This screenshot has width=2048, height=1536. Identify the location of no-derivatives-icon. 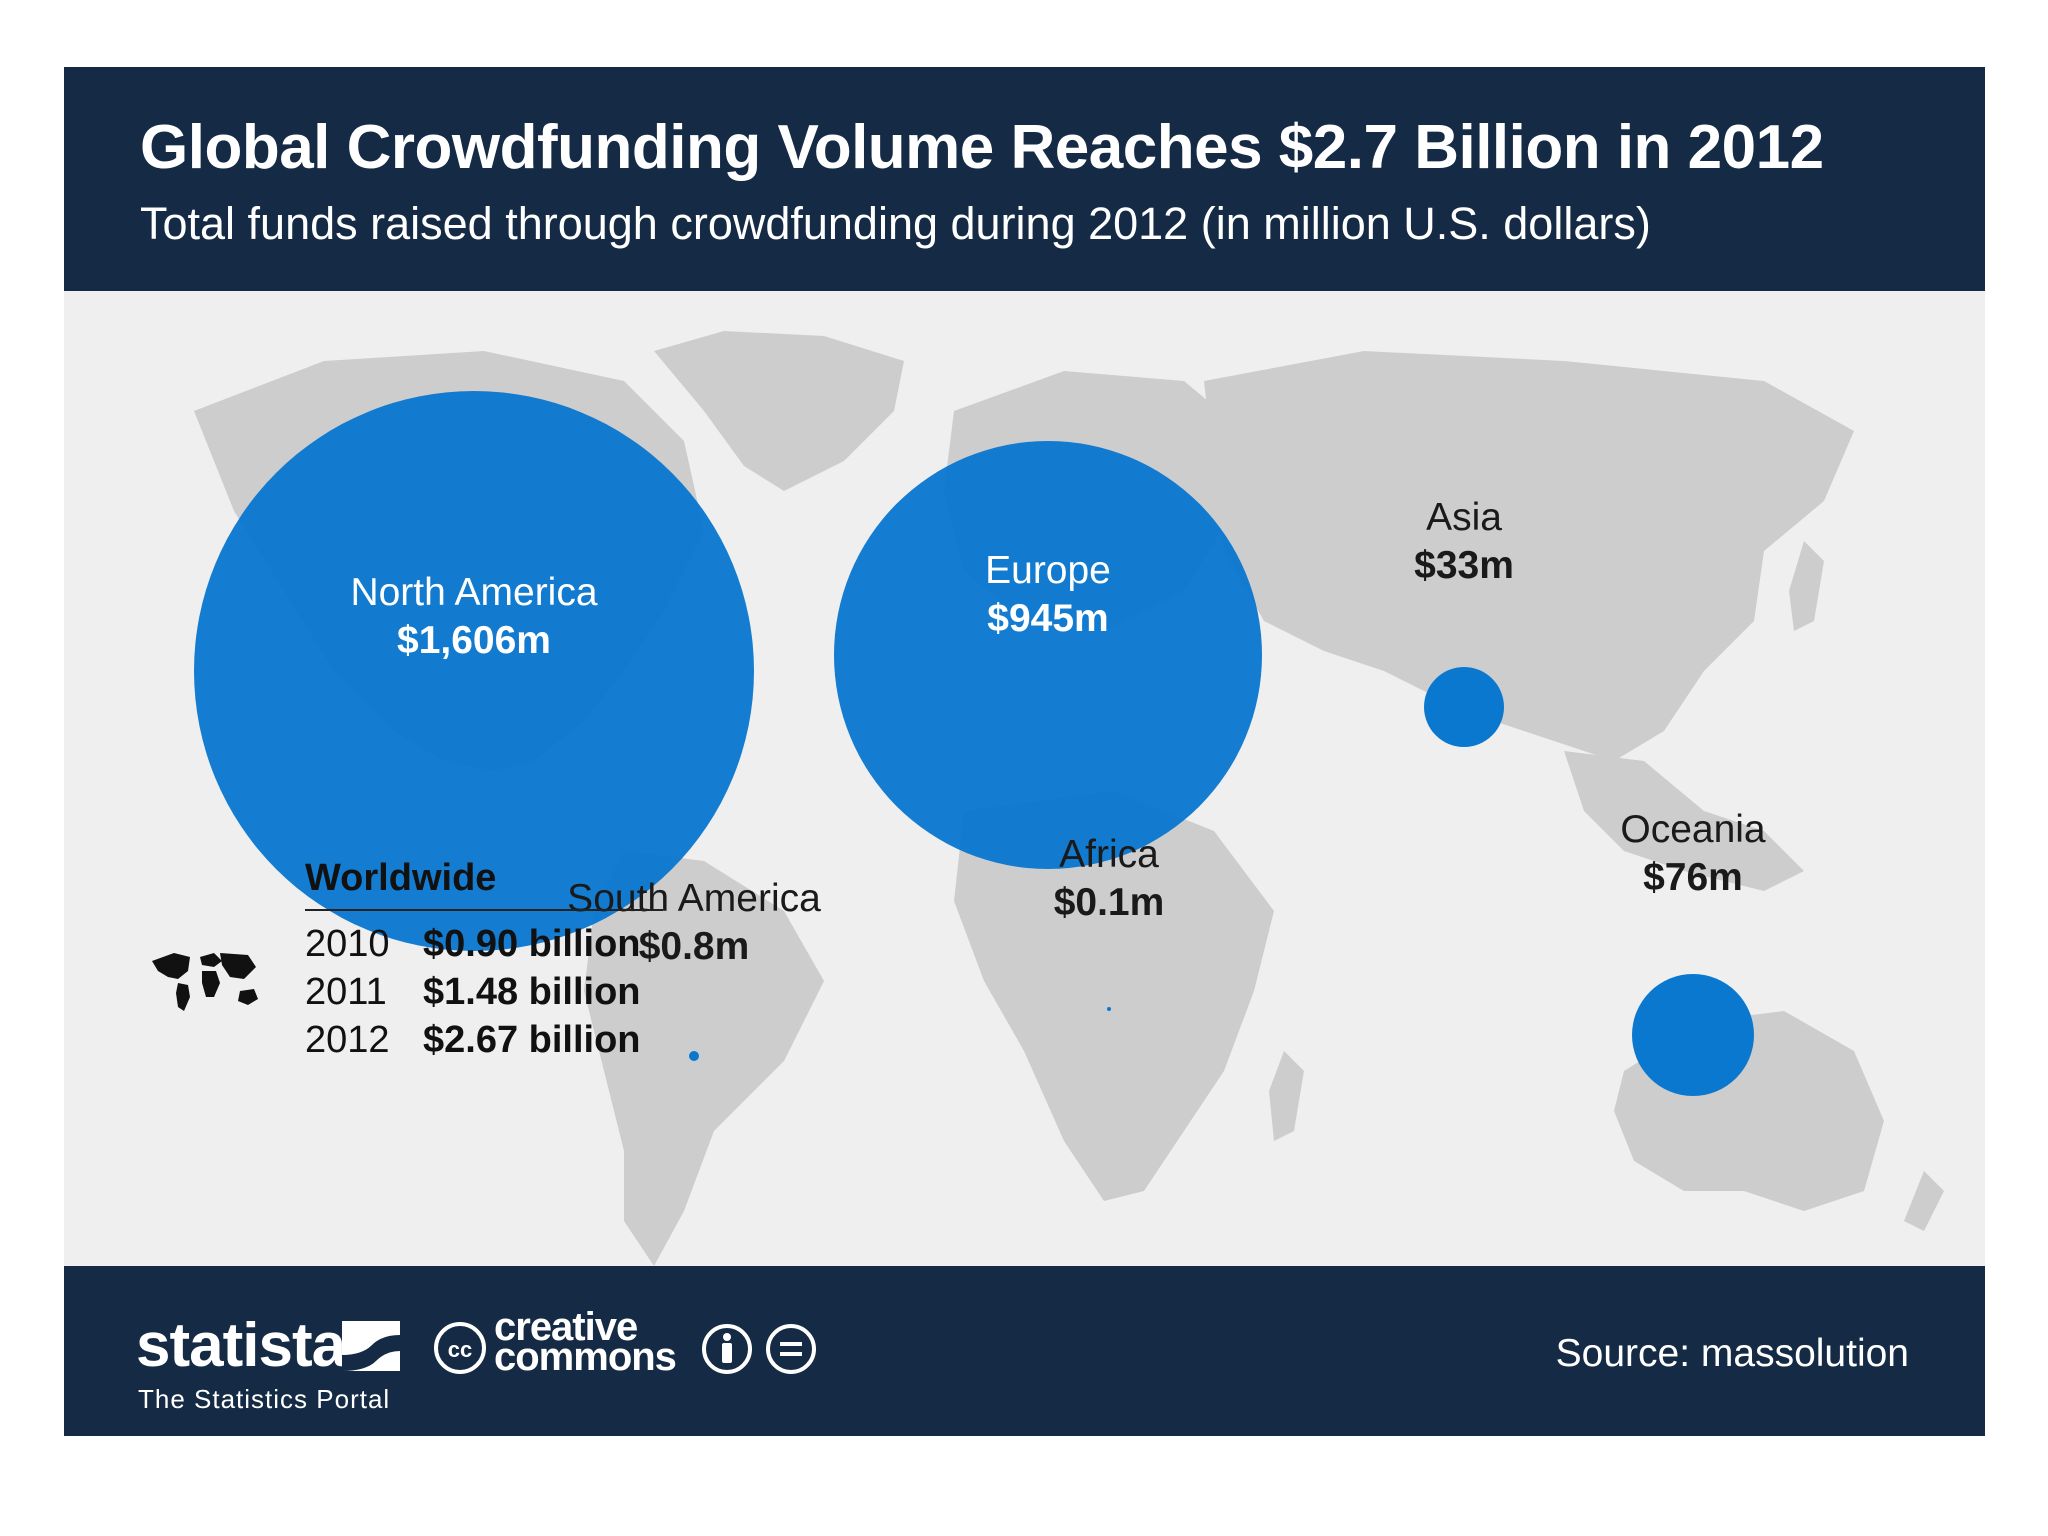
(791, 1349).